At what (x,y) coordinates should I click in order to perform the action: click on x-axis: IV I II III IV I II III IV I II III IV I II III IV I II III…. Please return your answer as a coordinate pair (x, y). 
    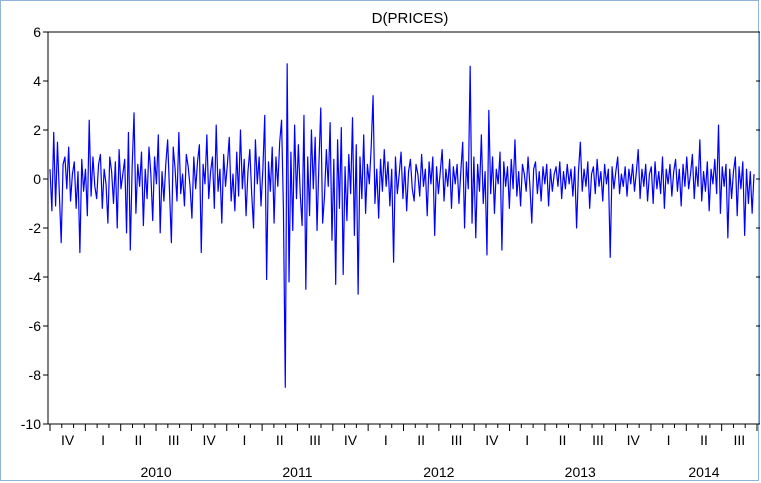
    Looking at the image, I should click on (403, 452).